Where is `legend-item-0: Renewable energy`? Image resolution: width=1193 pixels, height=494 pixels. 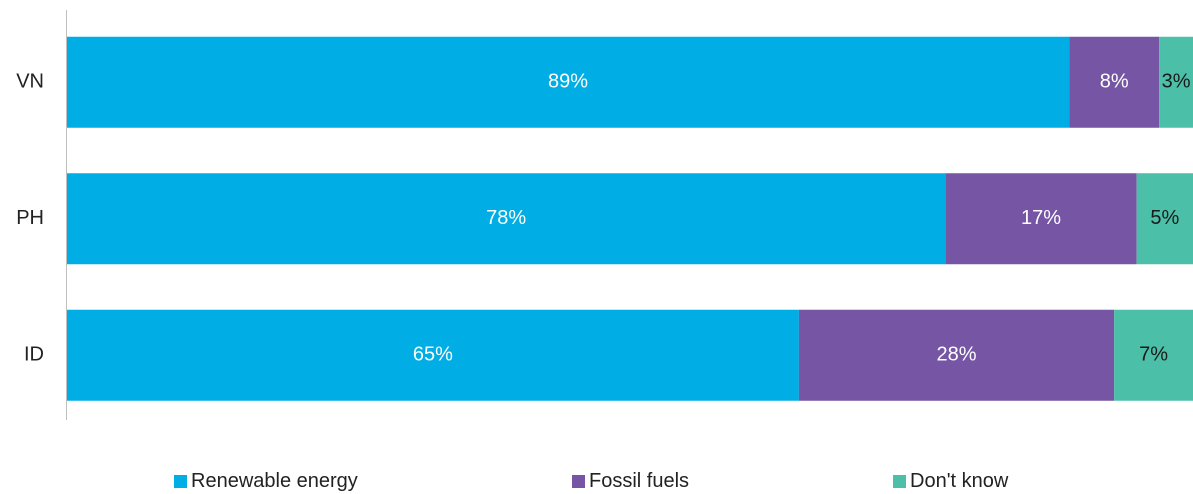 legend-item-0: Renewable energy is located at coordinates (266, 481).